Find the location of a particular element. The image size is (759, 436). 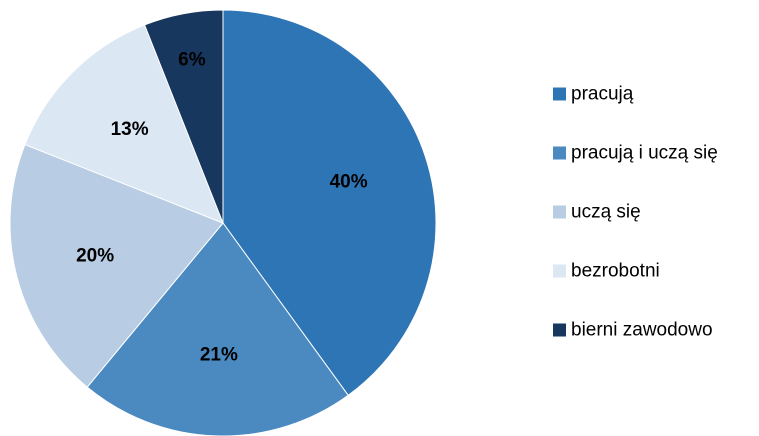

legend-label-ucza-sie: uczą się is located at coordinates (606, 212).